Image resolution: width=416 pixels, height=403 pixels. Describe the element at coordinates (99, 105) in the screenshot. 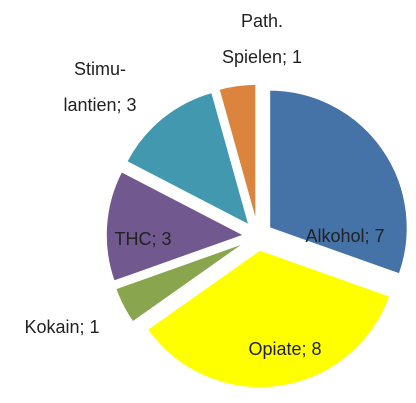

I see `slice-label: lantien; 3` at that location.